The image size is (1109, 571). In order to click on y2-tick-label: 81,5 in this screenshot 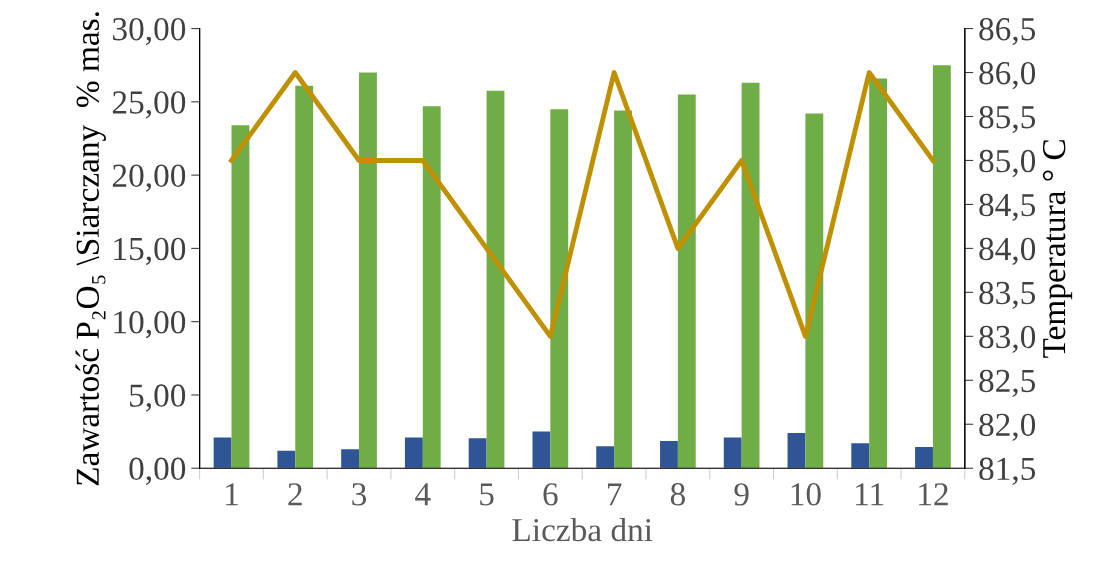, I will do `click(1007, 471)`.